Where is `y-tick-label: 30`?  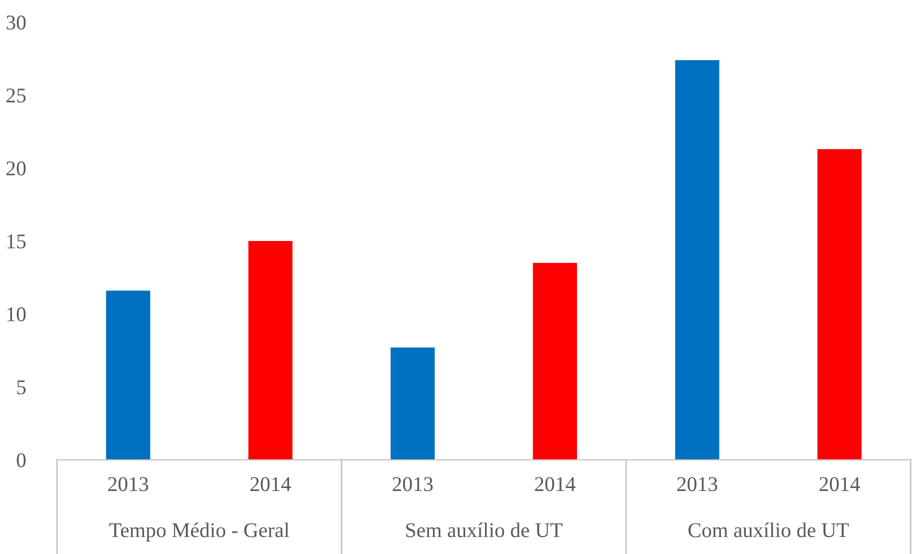 y-tick-label: 30 is located at coordinates (16, 23).